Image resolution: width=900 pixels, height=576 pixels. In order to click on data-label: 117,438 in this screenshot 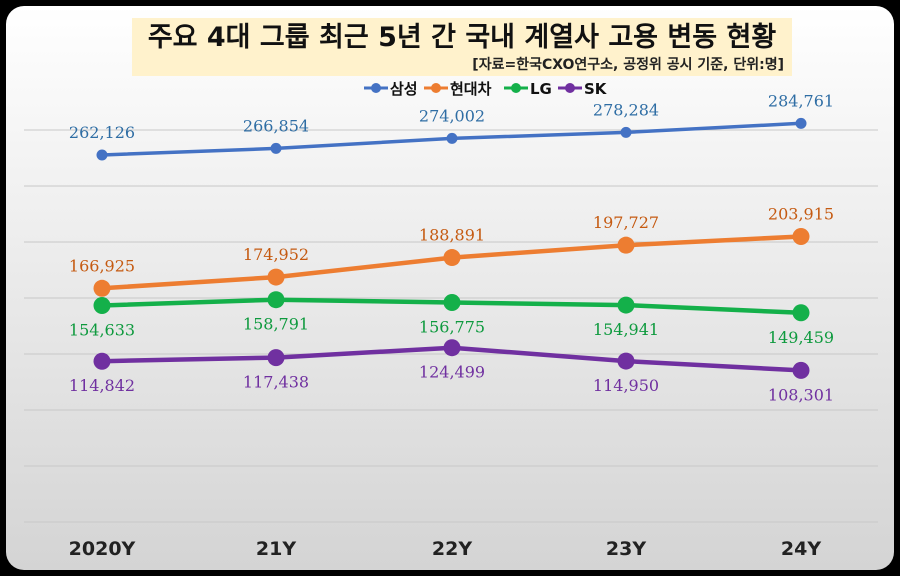, I will do `click(276, 382)`.